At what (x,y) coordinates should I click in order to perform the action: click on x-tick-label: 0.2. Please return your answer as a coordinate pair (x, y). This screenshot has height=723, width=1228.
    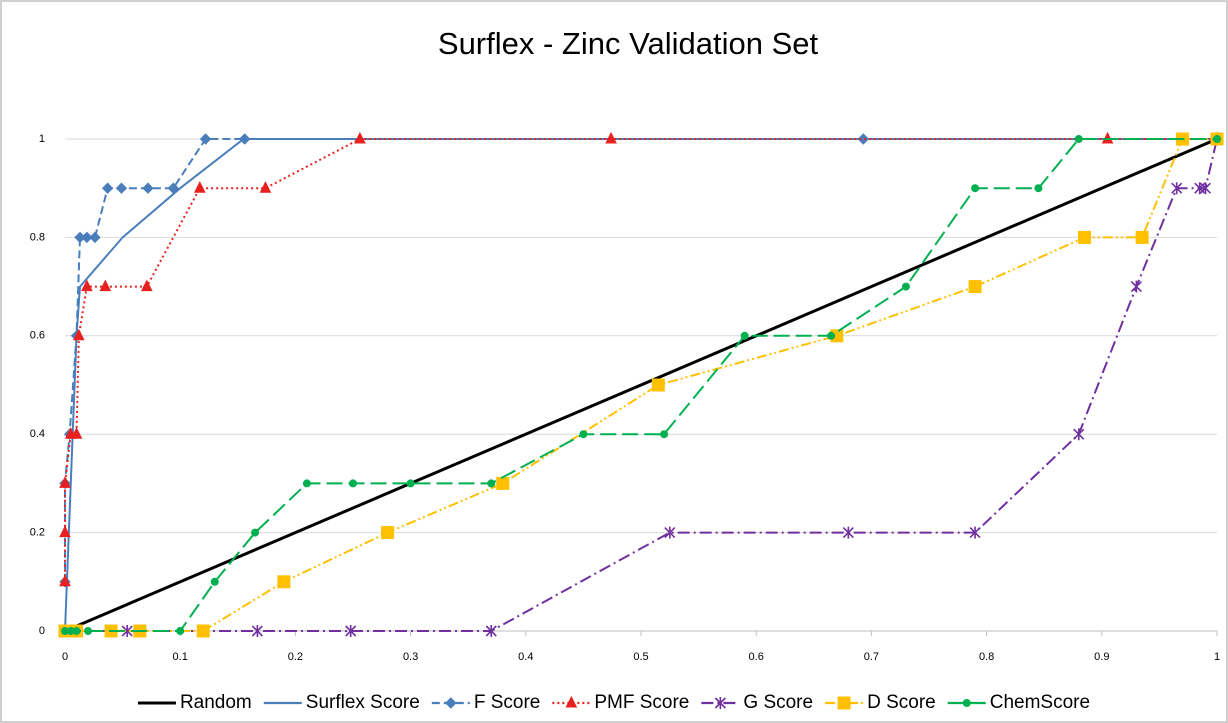
    Looking at the image, I should click on (295, 657).